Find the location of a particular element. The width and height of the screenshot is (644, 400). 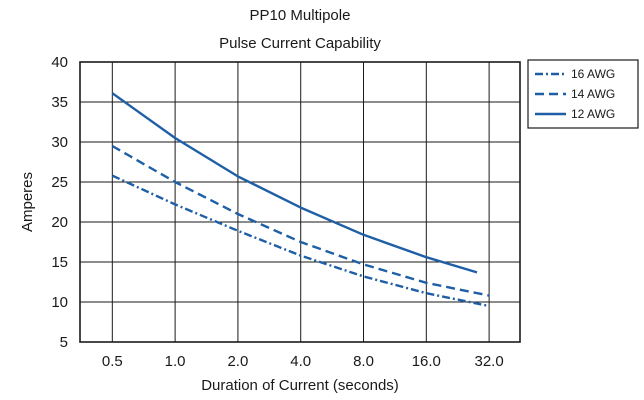

chart-title: PP10 Multipole is located at coordinates (300, 15).